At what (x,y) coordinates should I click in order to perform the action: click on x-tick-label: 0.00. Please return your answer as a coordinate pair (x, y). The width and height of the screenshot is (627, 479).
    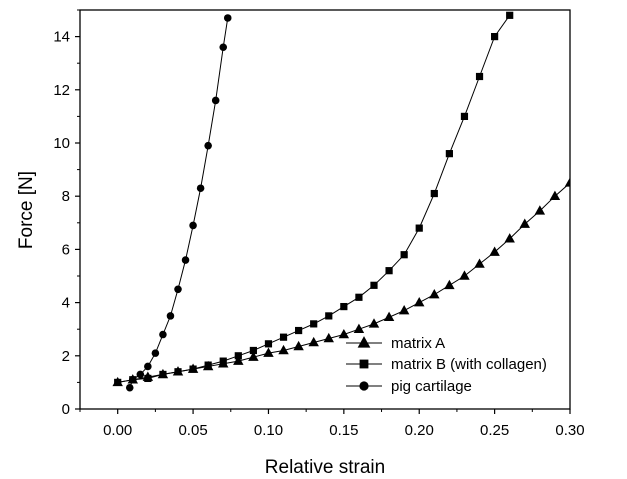
    Looking at the image, I should click on (117, 430).